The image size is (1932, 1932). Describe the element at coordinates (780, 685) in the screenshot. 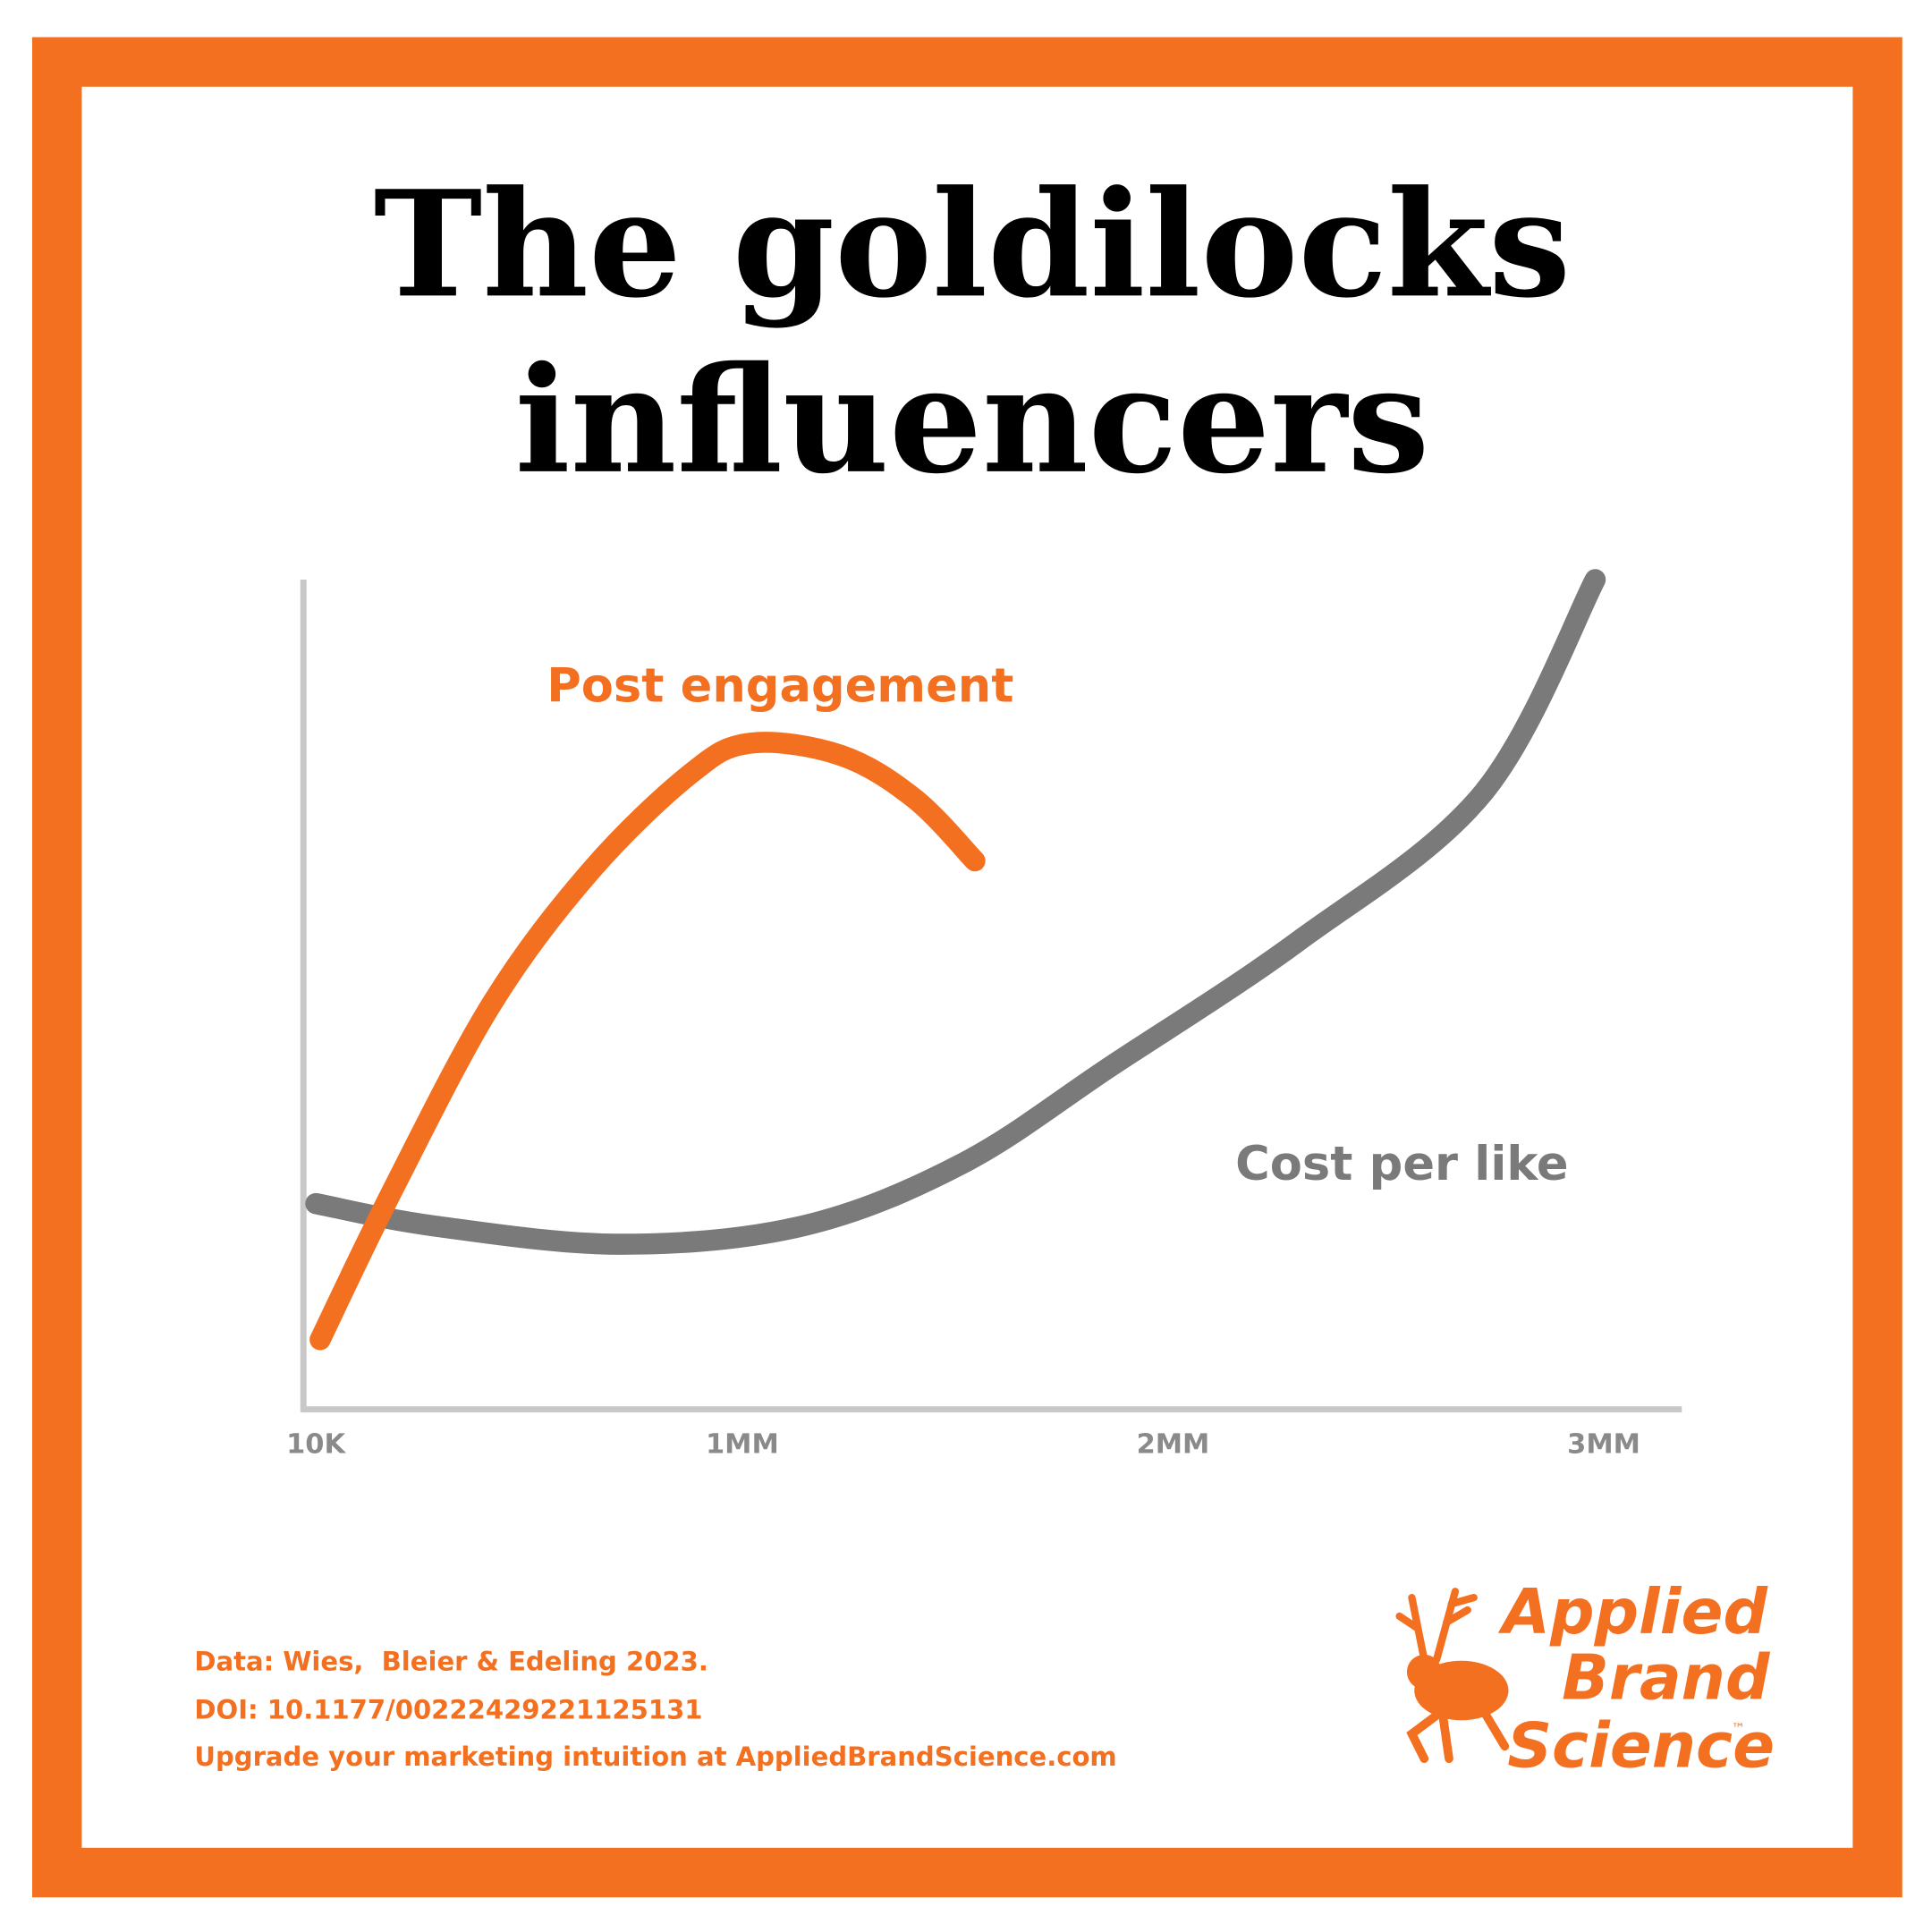

I see `series-label: Post engagement` at that location.